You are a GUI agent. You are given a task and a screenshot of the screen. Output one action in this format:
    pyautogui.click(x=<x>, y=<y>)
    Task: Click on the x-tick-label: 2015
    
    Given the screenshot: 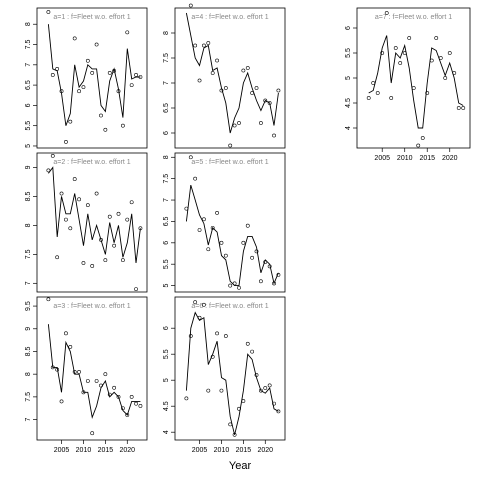 What is the action you would take?
    pyautogui.click(x=427, y=158)
    